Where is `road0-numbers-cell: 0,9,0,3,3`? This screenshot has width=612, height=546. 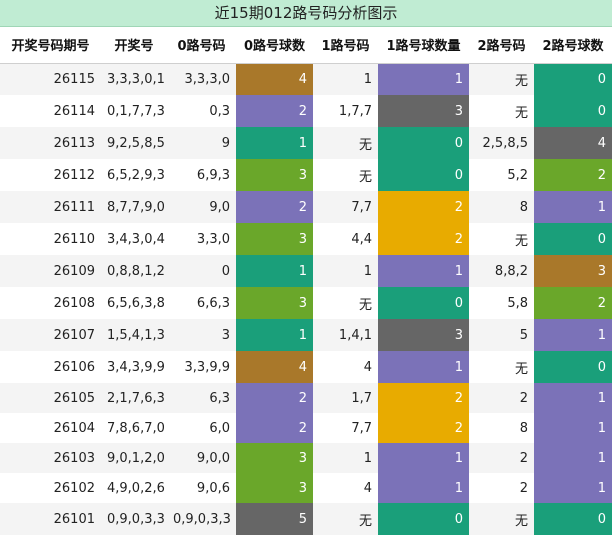 road0-numbers-cell: 0,9,0,3,3 is located at coordinates (201, 519).